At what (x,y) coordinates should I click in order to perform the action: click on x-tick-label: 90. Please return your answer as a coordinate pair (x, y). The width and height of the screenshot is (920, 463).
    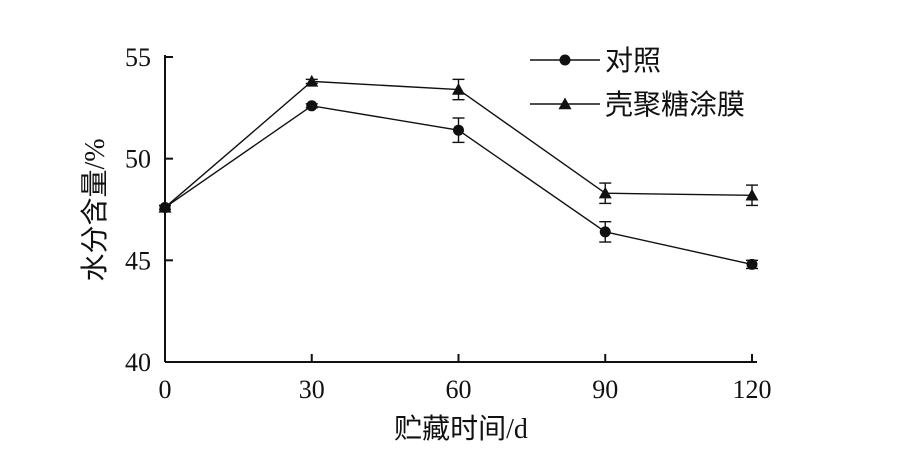
    Looking at the image, I should click on (605, 389).